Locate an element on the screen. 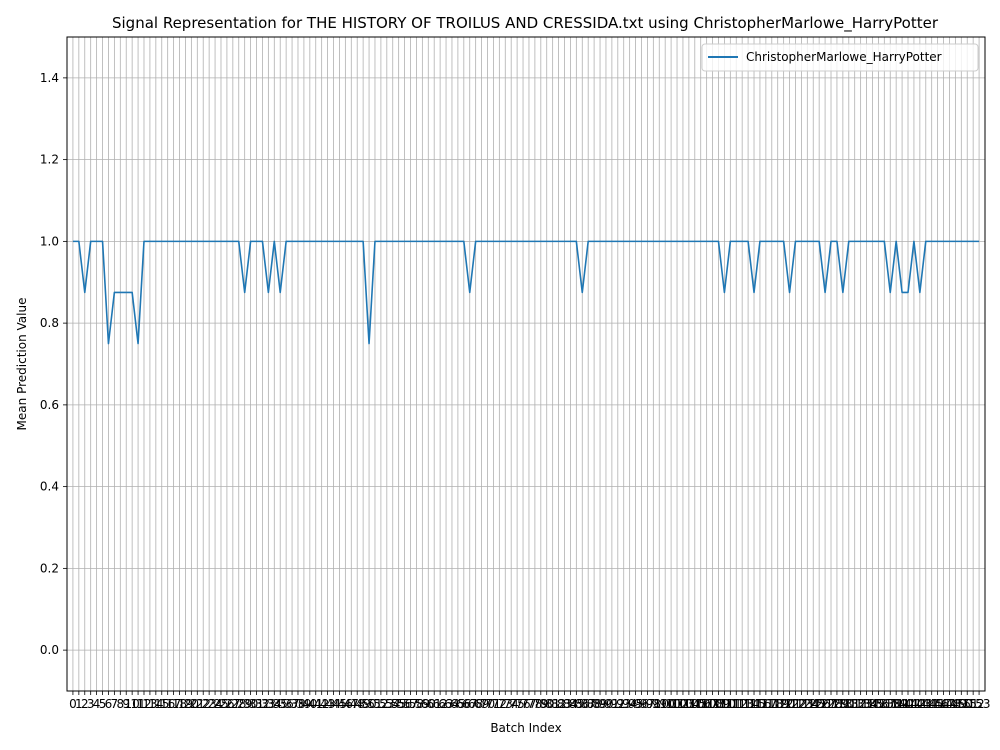  x-tick-label: 10 is located at coordinates (132, 704).